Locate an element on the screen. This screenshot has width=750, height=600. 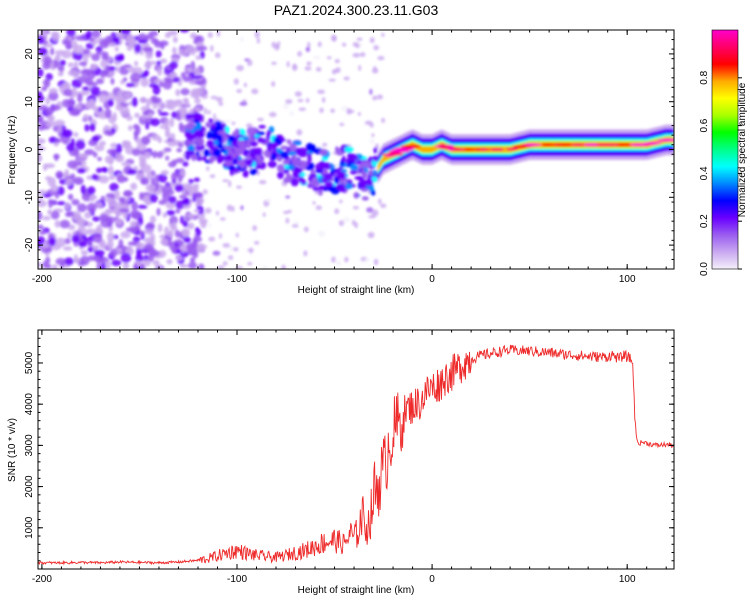
spectrogram-x-tick-label: 100 is located at coordinates (627, 279).